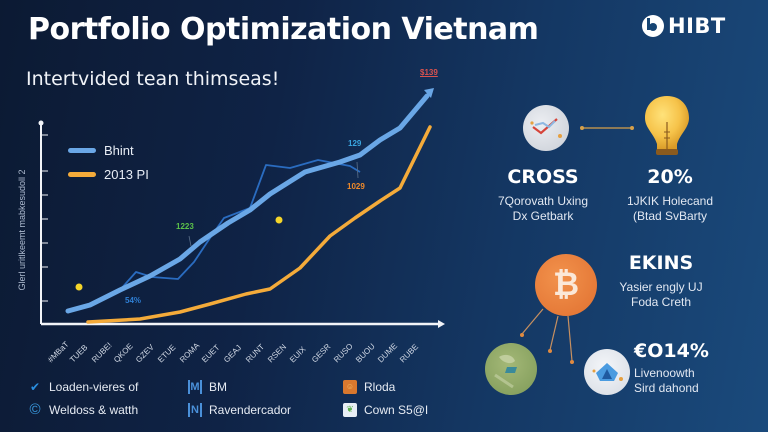 The width and height of the screenshot is (768, 432). What do you see at coordinates (195, 386) in the screenshot?
I see `m-box-icon: M` at bounding box center [195, 386].